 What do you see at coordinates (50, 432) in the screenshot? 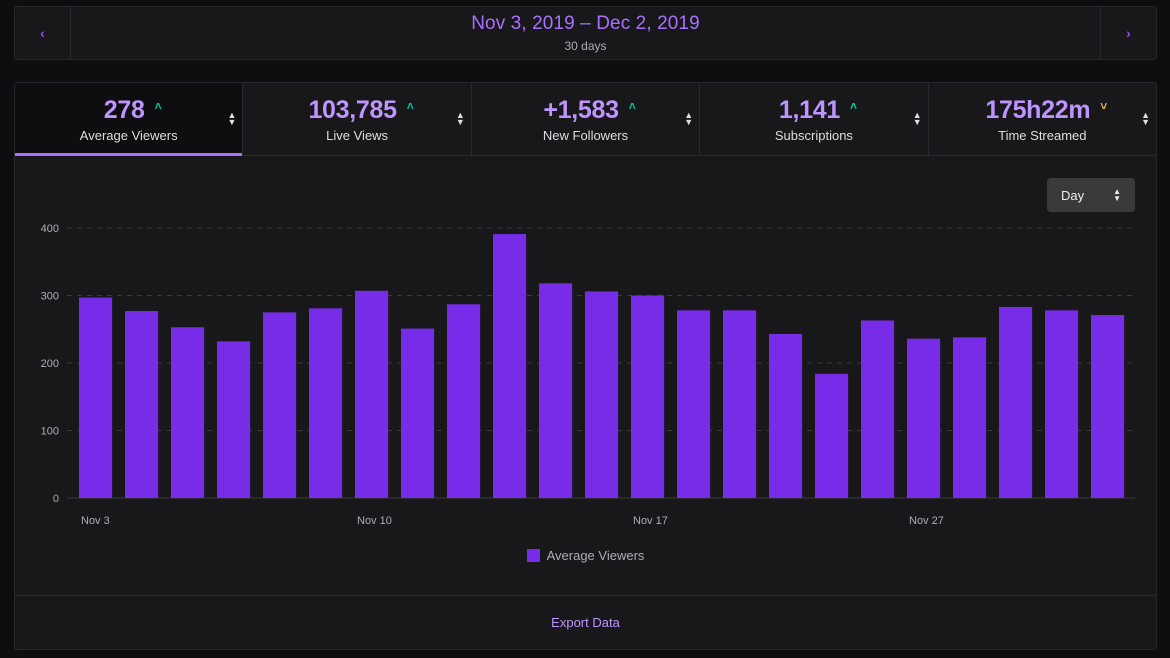
I see `y-tick-label: 100` at bounding box center [50, 432].